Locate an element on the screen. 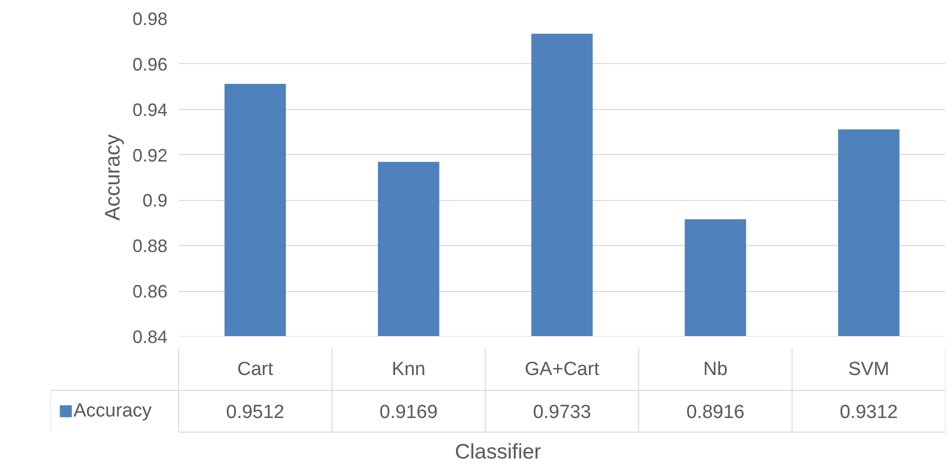  y-axis-title: Accuracy is located at coordinates (112, 177).